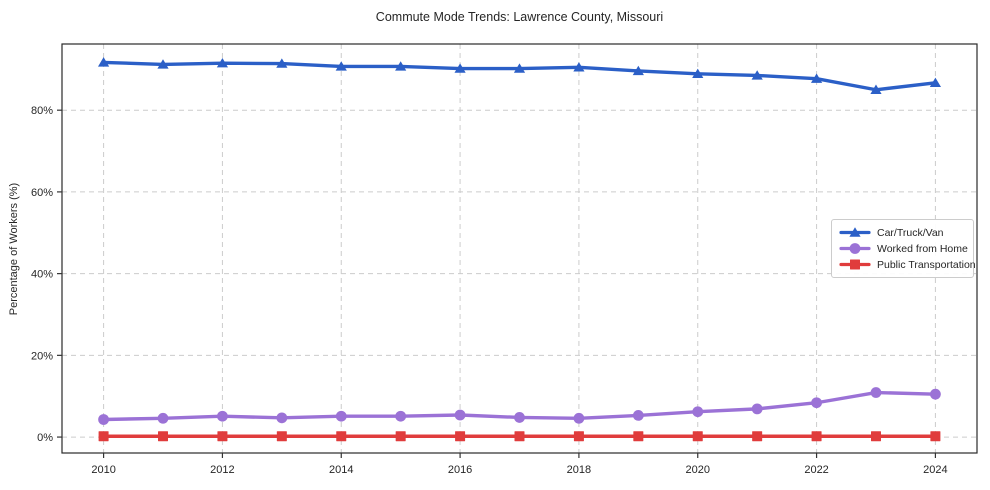  What do you see at coordinates (341, 470) in the screenshot?
I see `x-tick-label: 2014` at bounding box center [341, 470].